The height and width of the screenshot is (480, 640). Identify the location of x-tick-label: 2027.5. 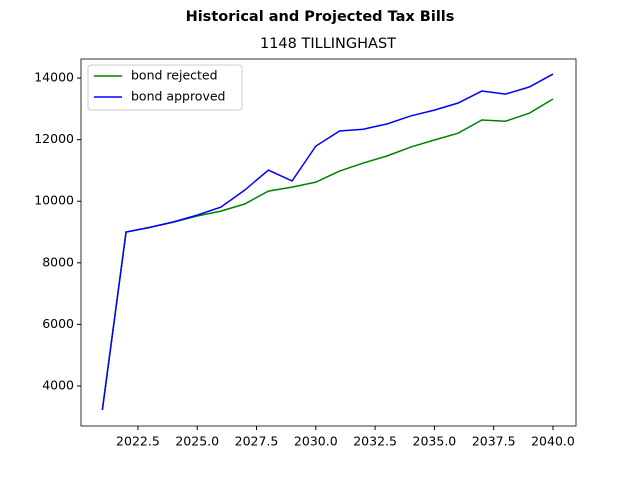
(257, 441).